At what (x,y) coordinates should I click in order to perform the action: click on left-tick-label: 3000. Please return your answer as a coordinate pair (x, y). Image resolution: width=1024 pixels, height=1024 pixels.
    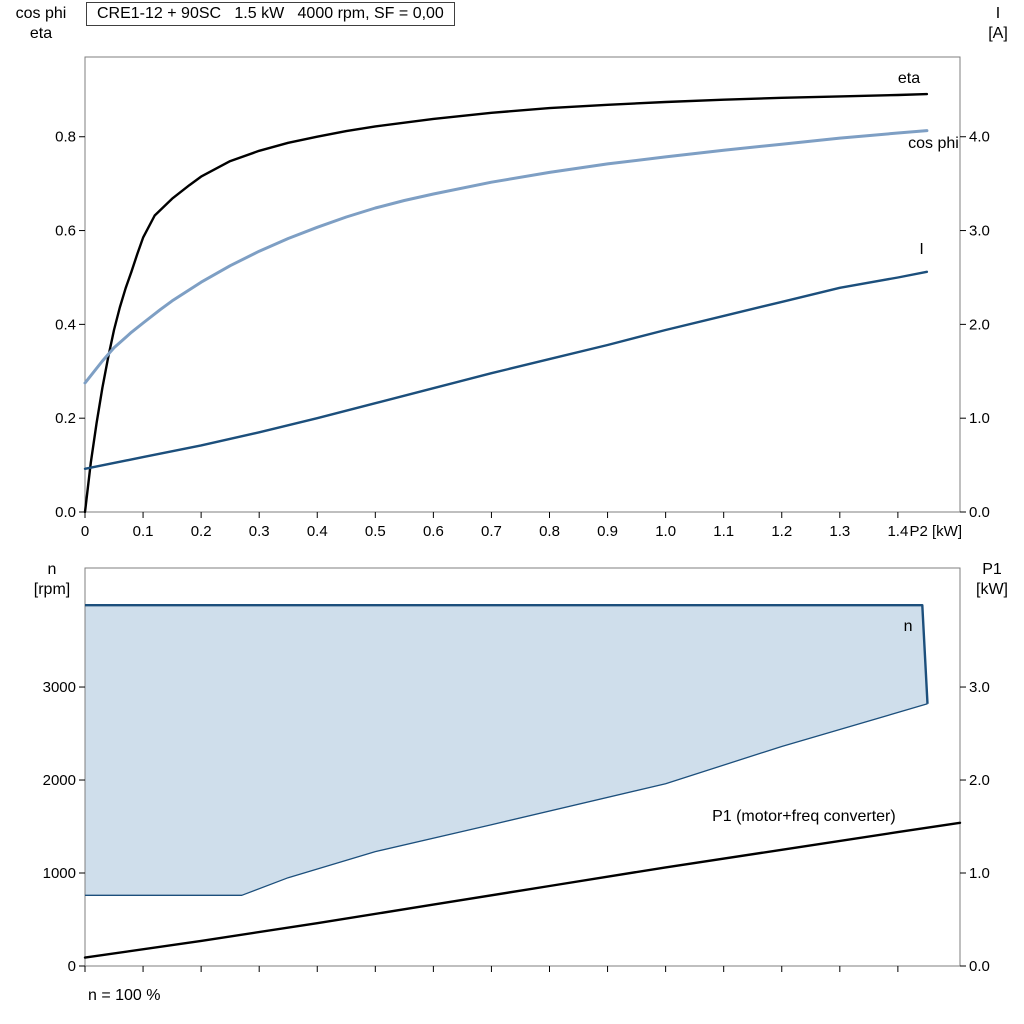
    Looking at the image, I should click on (59, 687).